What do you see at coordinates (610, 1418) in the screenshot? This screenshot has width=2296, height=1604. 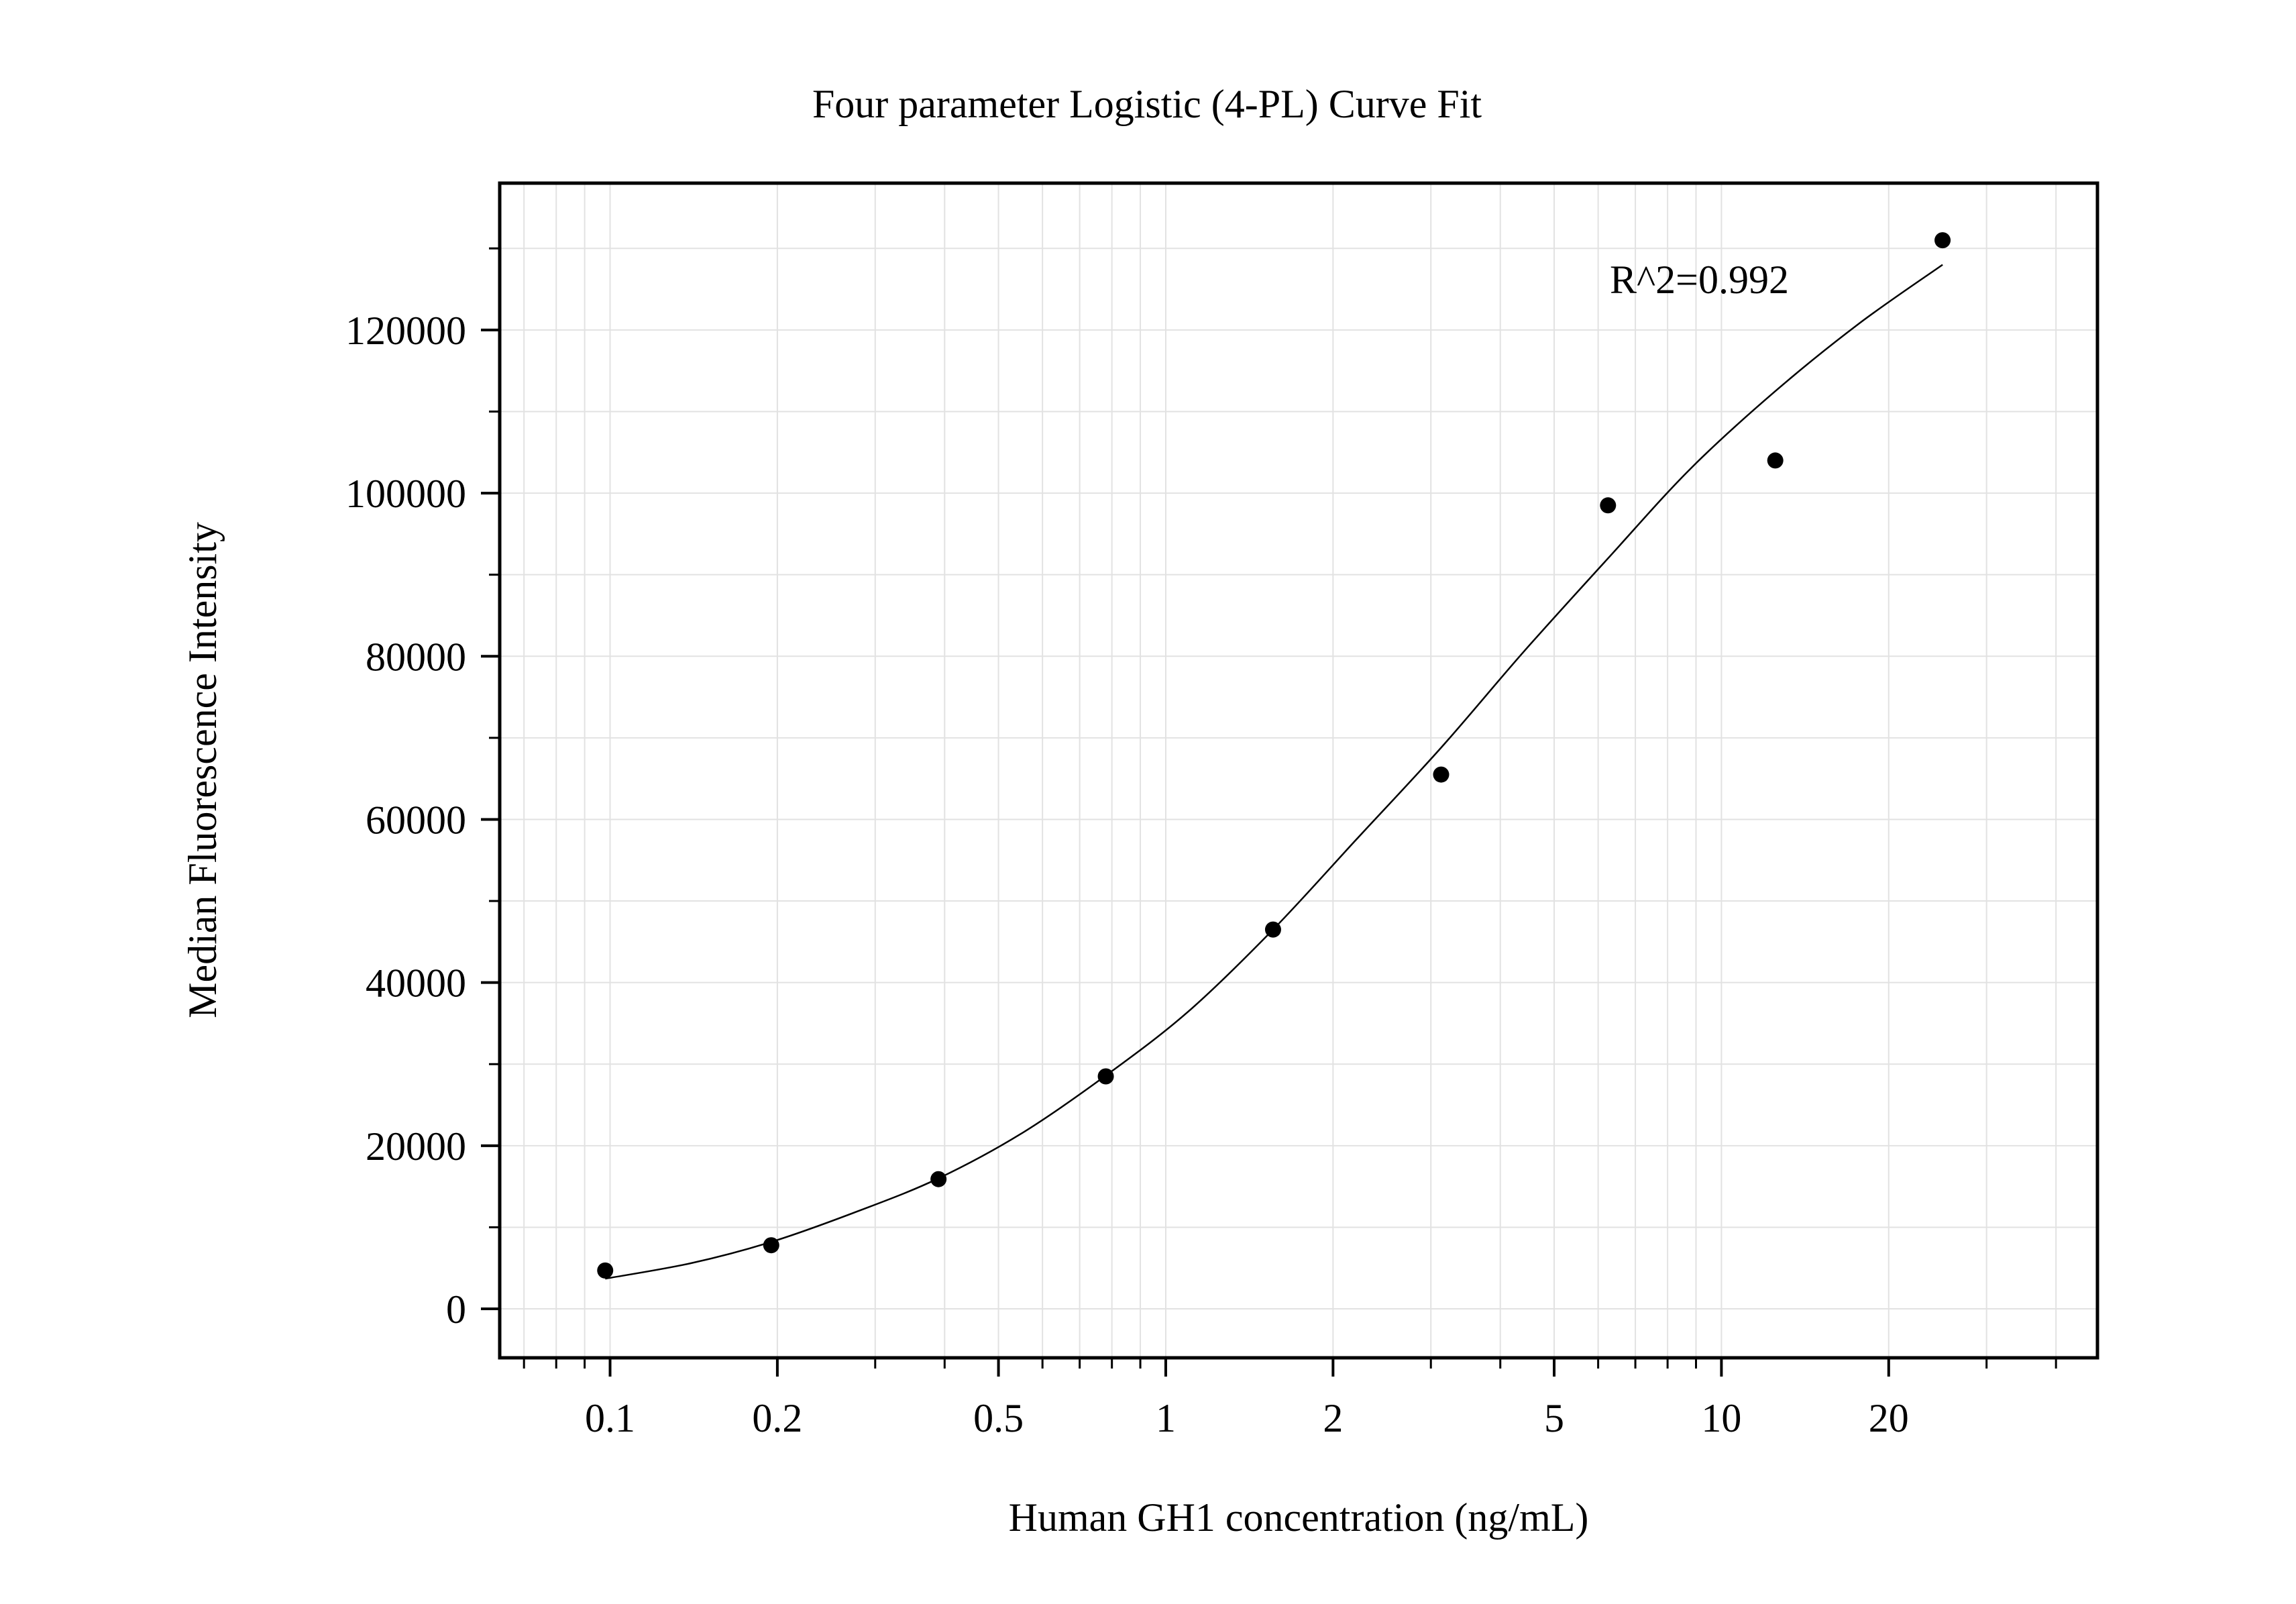 I see `x-tick-label: 0.1` at bounding box center [610, 1418].